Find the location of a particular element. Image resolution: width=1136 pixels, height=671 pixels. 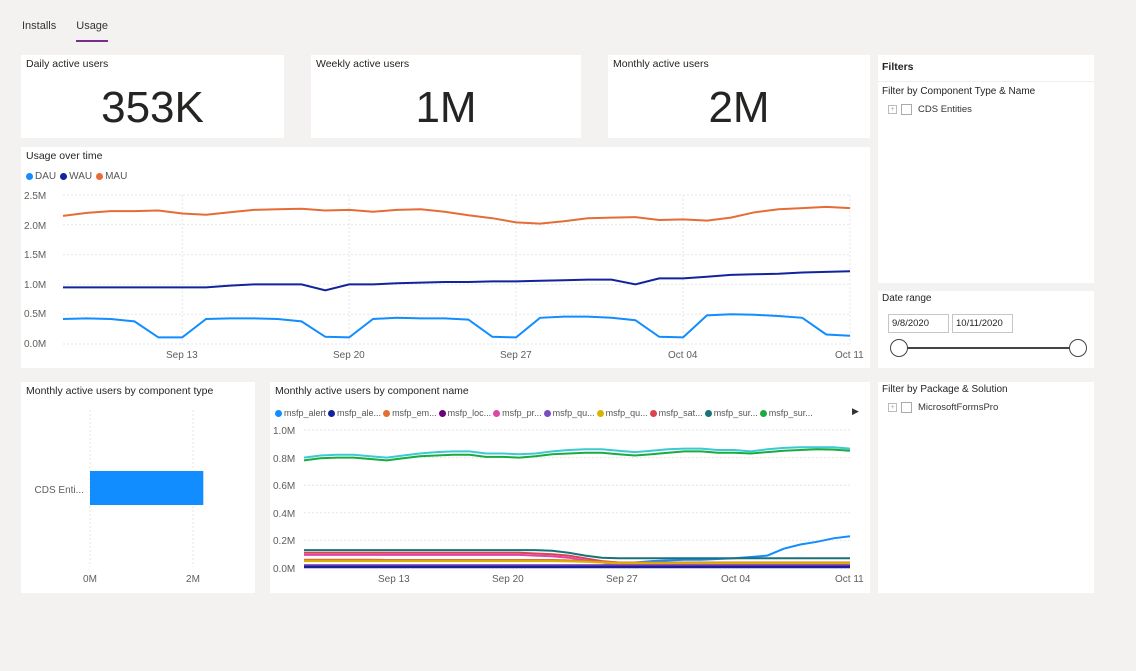

series-line-mau is located at coordinates (456, 215).